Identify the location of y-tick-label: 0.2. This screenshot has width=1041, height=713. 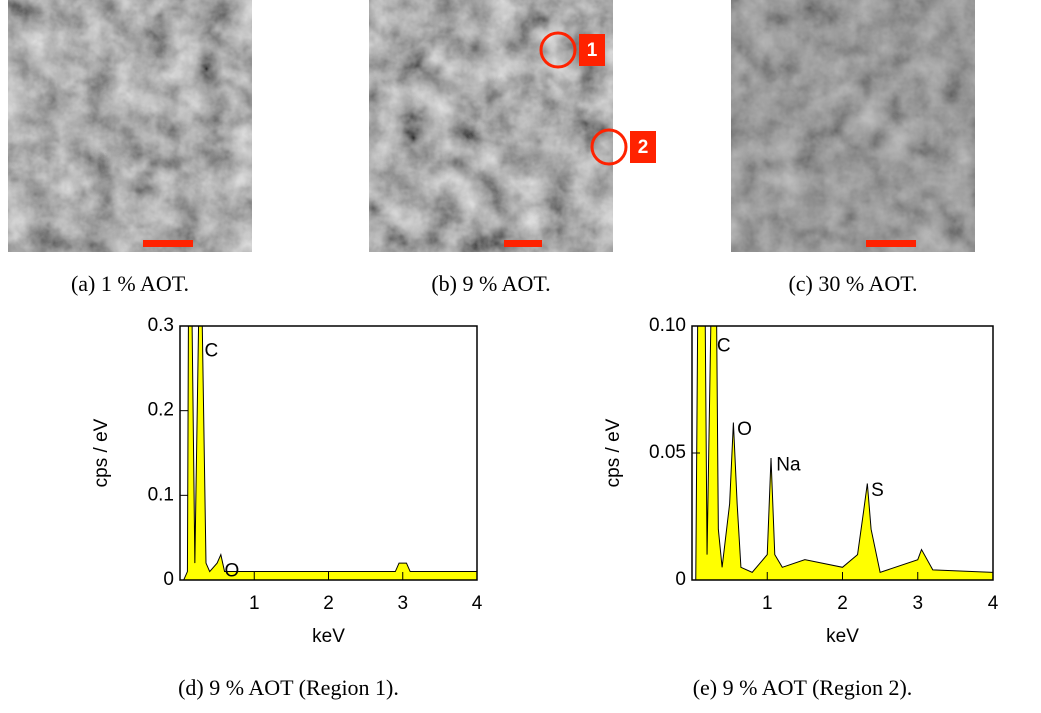
(161, 410).